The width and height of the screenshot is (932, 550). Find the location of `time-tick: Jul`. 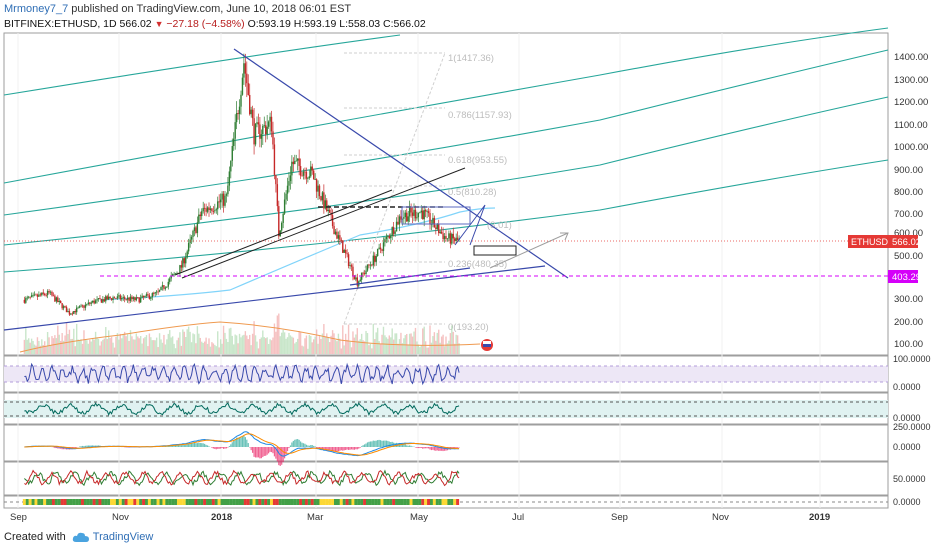

time-tick: Jul is located at coordinates (518, 517).